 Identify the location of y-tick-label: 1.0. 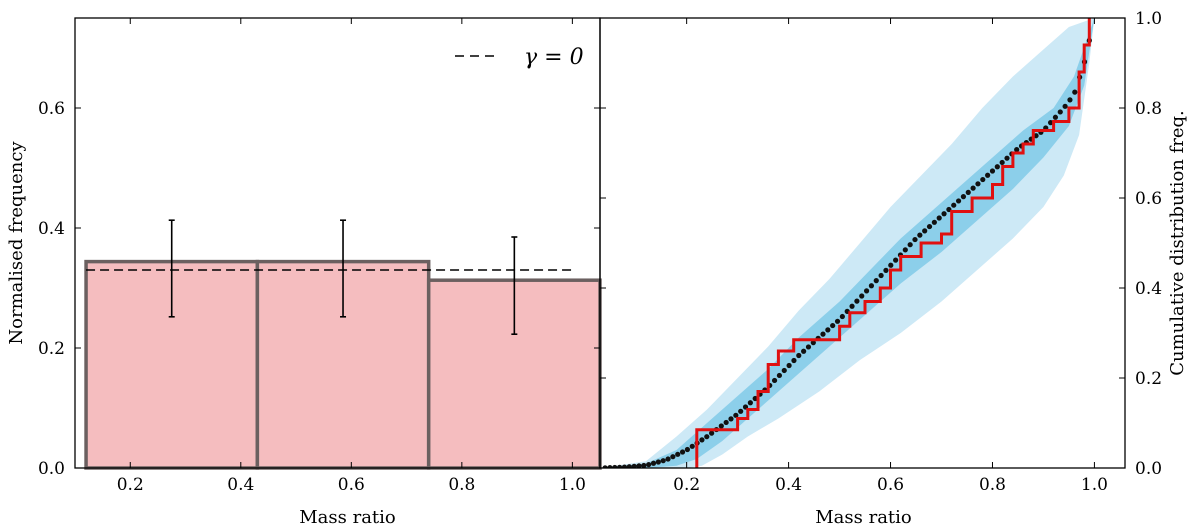
(1148, 19).